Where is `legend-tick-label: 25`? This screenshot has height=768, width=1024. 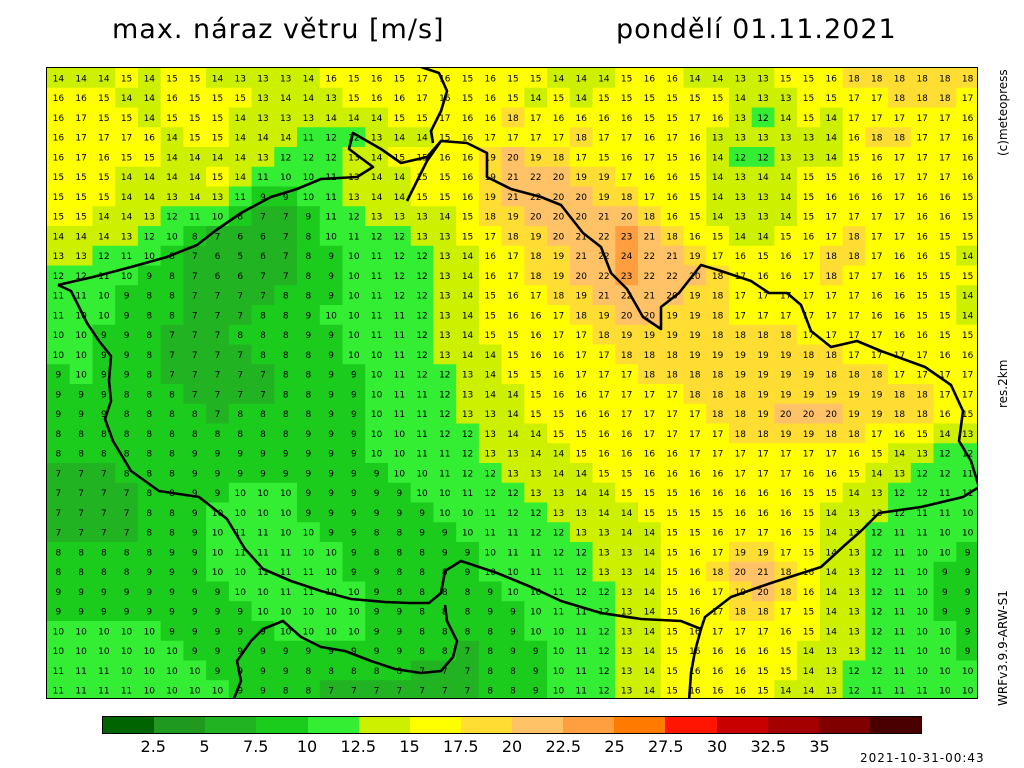 legend-tick-label: 25 is located at coordinates (614, 746).